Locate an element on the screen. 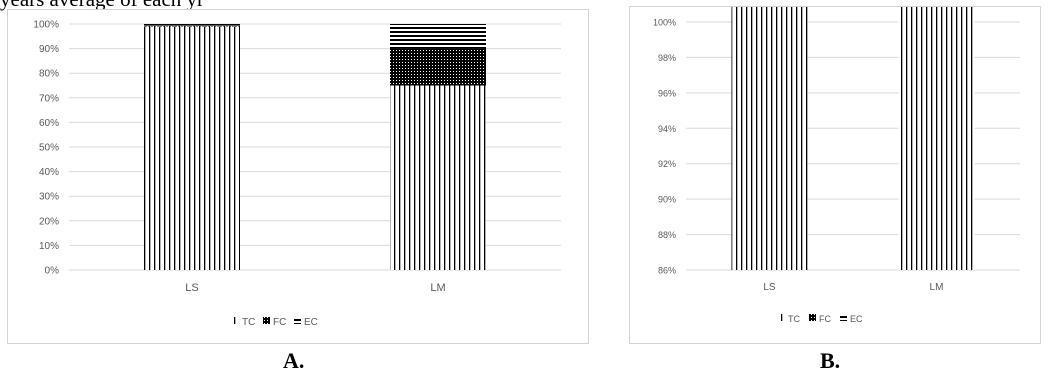  y-tick-label: 92% is located at coordinates (667, 164).